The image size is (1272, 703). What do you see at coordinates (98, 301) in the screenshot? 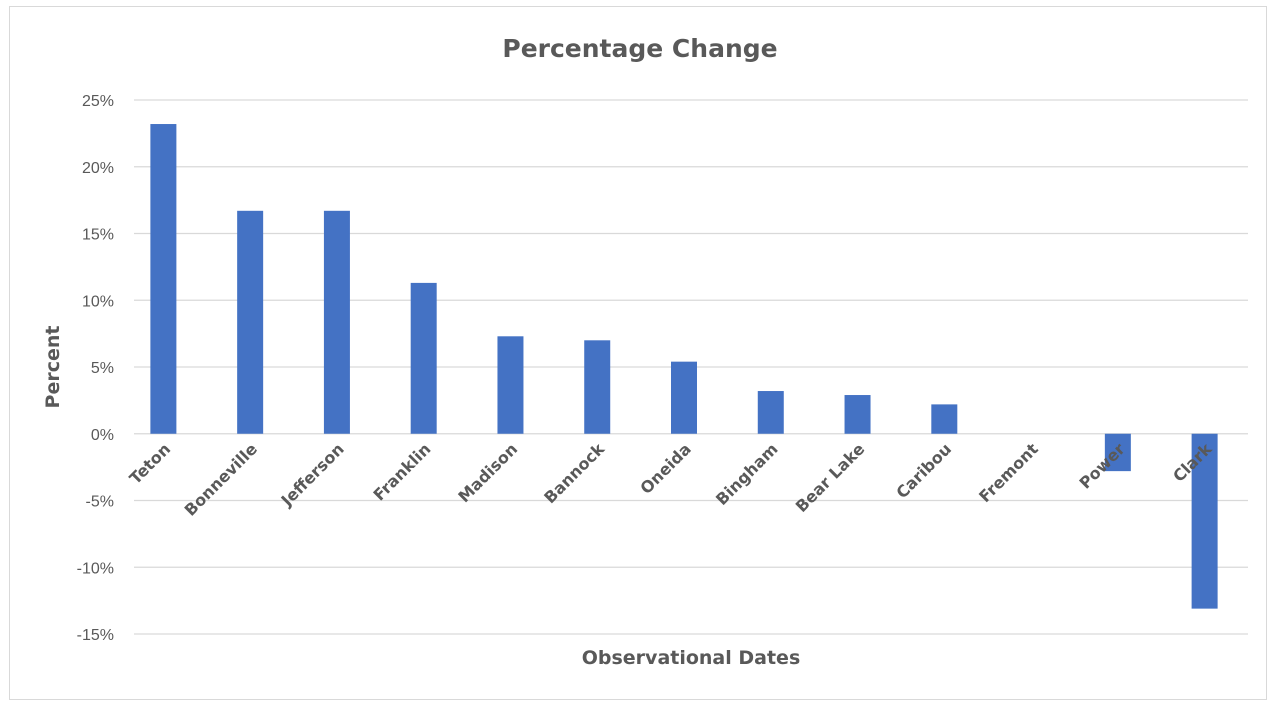
I see `y-tick-label: 10%` at bounding box center [98, 301].